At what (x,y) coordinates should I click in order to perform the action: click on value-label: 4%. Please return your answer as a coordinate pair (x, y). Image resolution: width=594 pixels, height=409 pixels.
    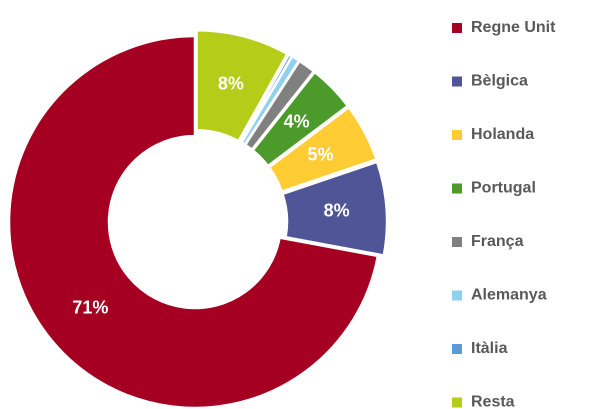
    Looking at the image, I should click on (297, 122).